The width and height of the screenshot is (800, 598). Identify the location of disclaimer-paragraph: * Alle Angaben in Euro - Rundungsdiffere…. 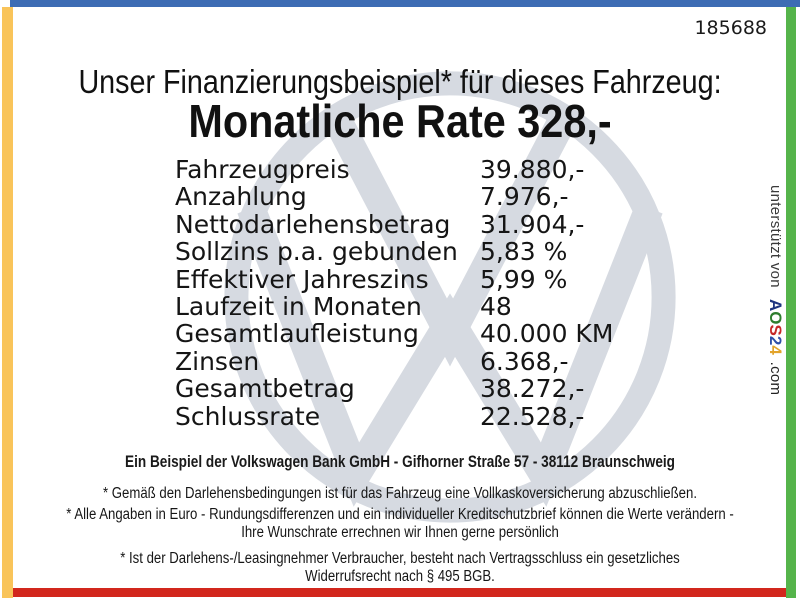
(400, 523).